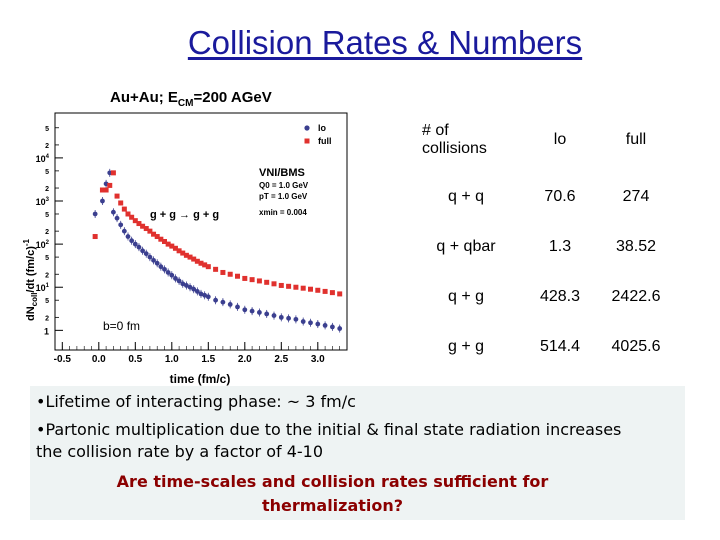  I want to click on y-tick-label: 102, so click(43, 245).